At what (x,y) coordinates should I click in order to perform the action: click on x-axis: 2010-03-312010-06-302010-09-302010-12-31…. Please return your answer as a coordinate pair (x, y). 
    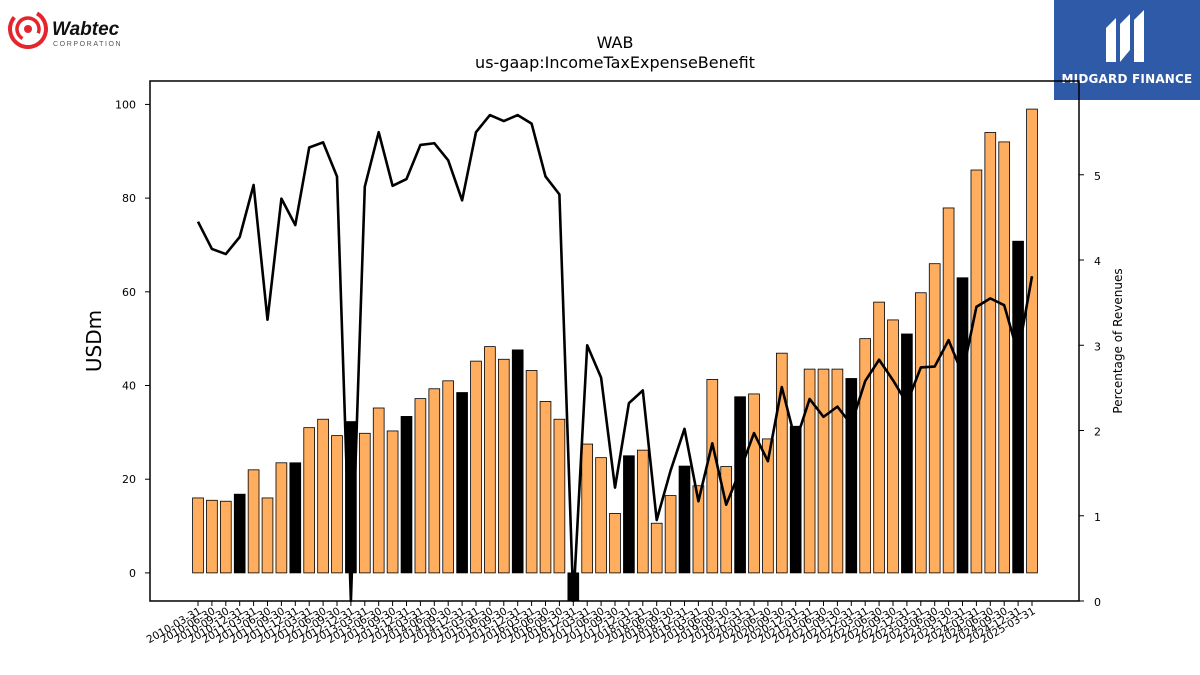
    Looking at the image, I should click on (591, 623).